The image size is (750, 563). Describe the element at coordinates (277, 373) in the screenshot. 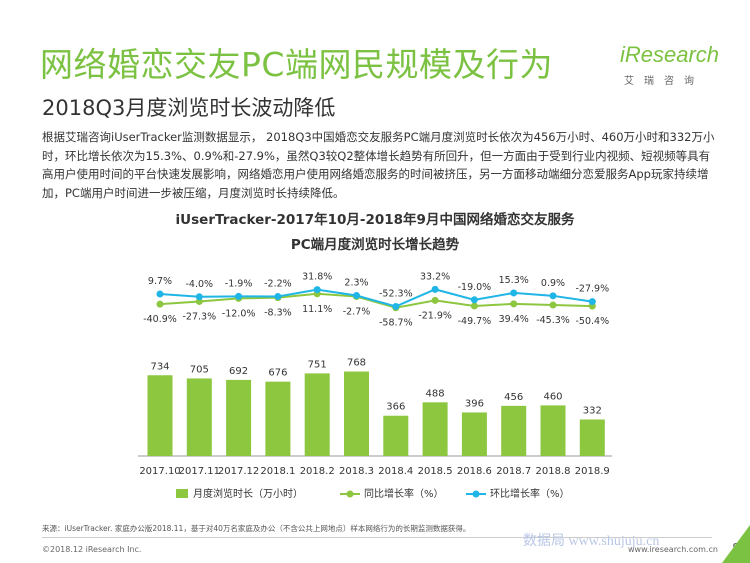

I see `bar-value-label: 676` at that location.